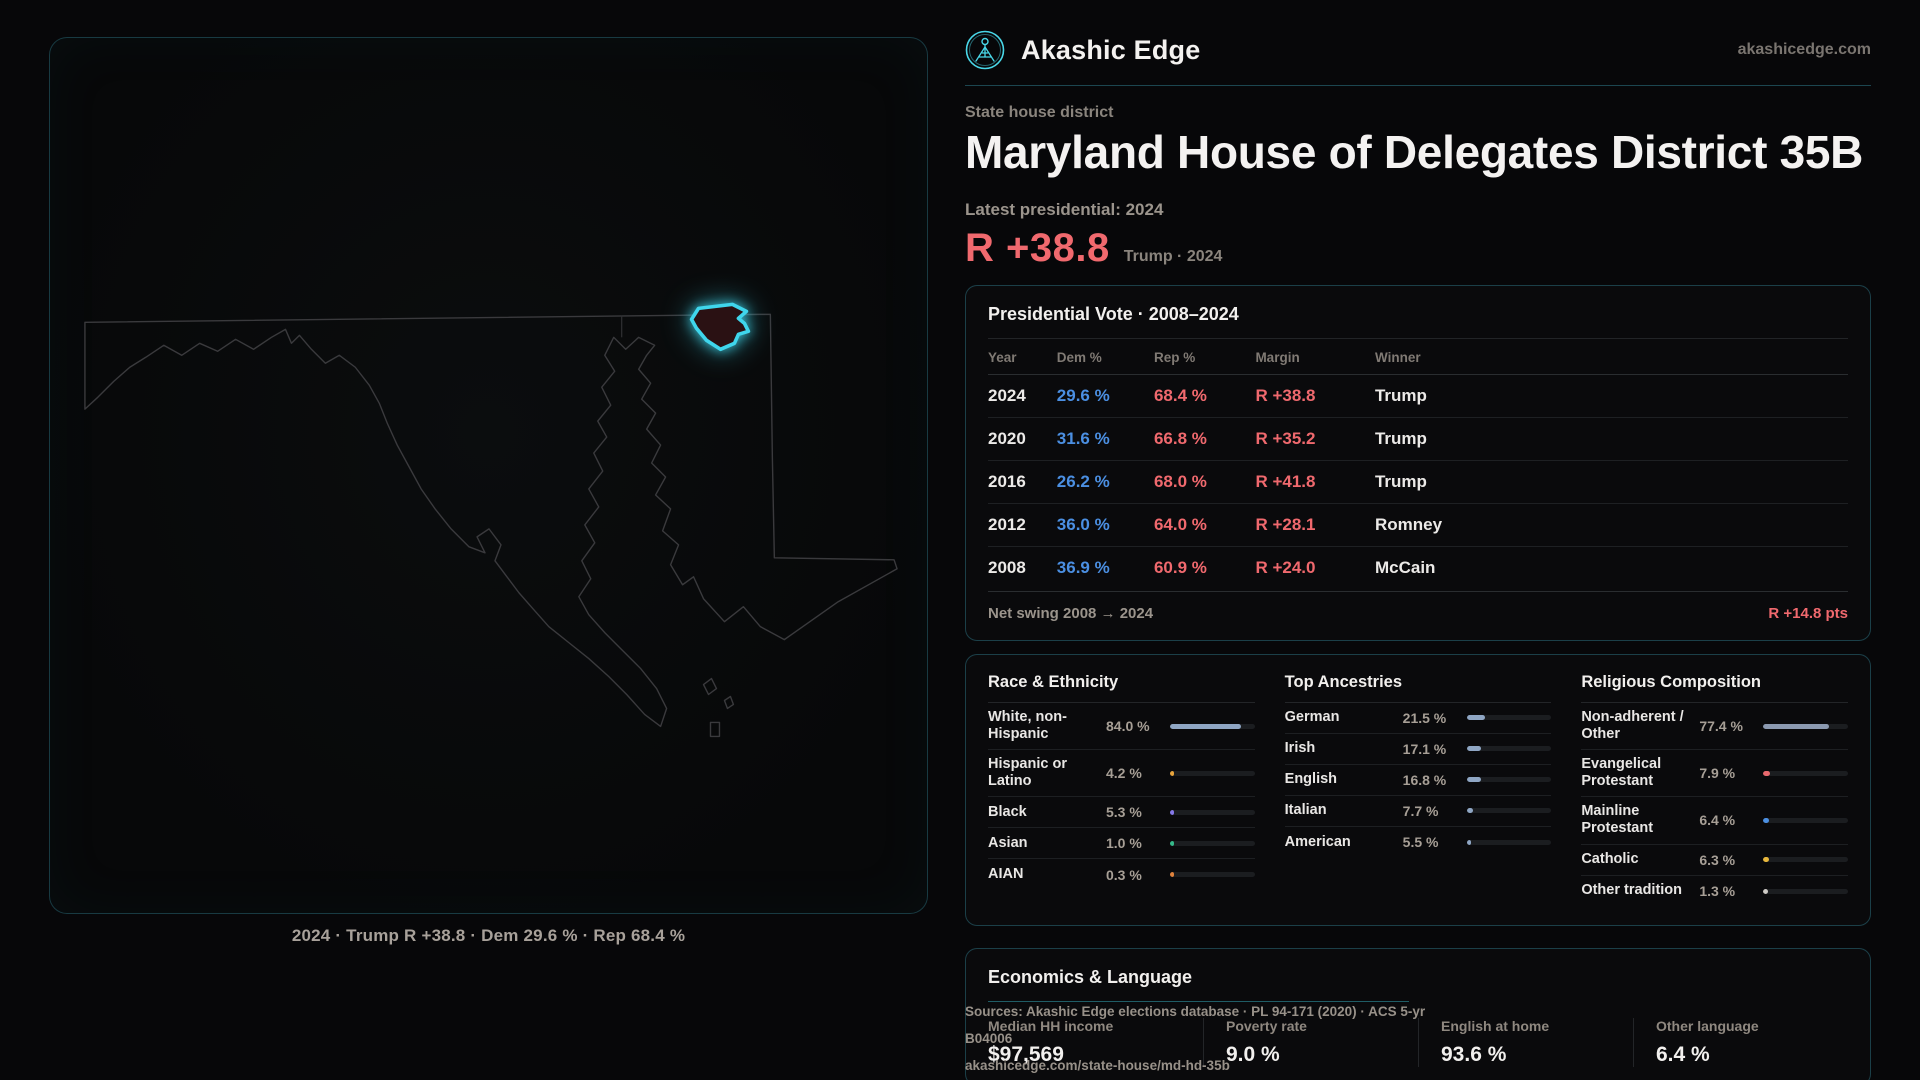 The image size is (1920, 1080). I want to click on presidential-row: 2016 26.2 % 68.0 % R +41.8 Trump, so click(1418, 482).